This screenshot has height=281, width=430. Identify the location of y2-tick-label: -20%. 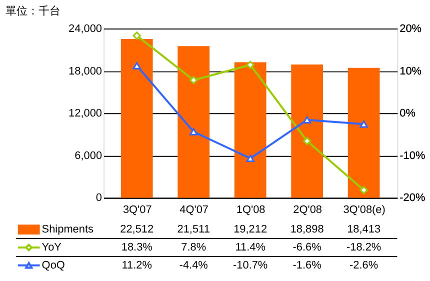
(413, 198).